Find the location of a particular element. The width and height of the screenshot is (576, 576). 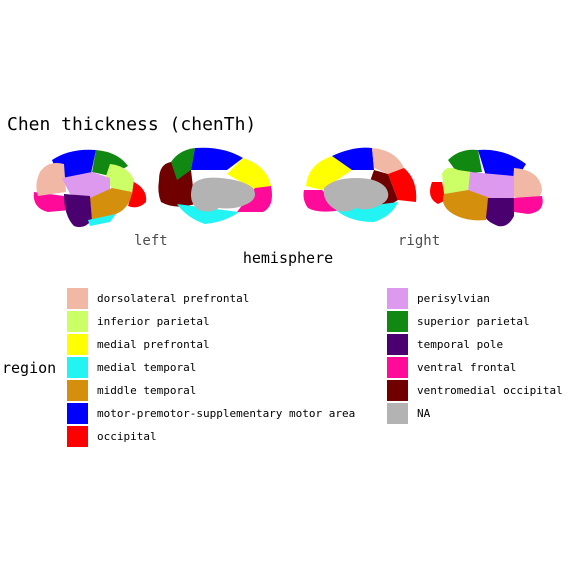

axis-title: hemisphere is located at coordinates (288, 258).